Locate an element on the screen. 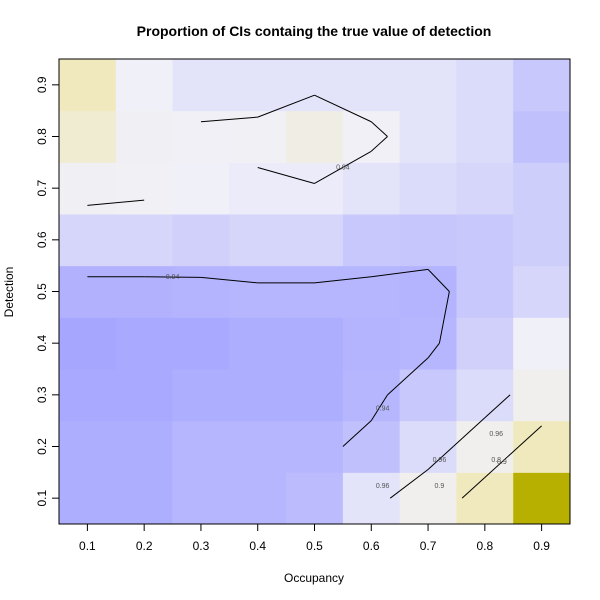 This screenshot has width=600, height=600. x-axis: 0.1 0.2 0.3 0.4 0.5 0.6 0.7 0.8 0.9 is located at coordinates (314, 538).